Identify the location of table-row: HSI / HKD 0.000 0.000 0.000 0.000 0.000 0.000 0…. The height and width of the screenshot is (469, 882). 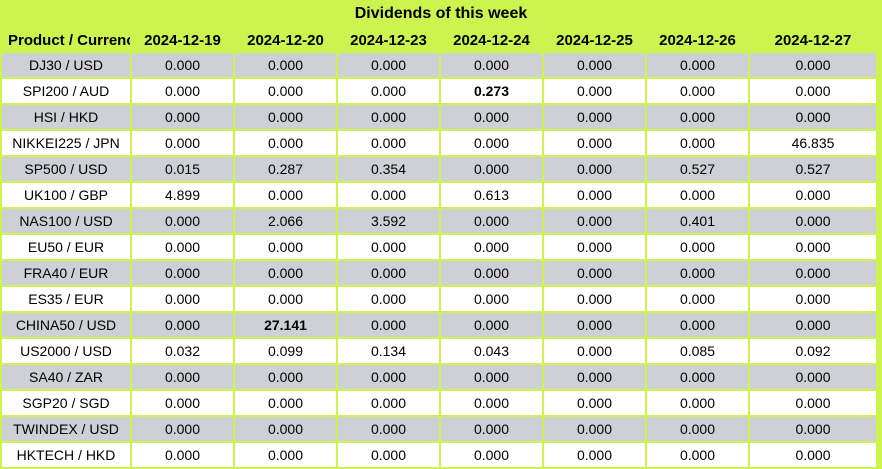
(439, 117).